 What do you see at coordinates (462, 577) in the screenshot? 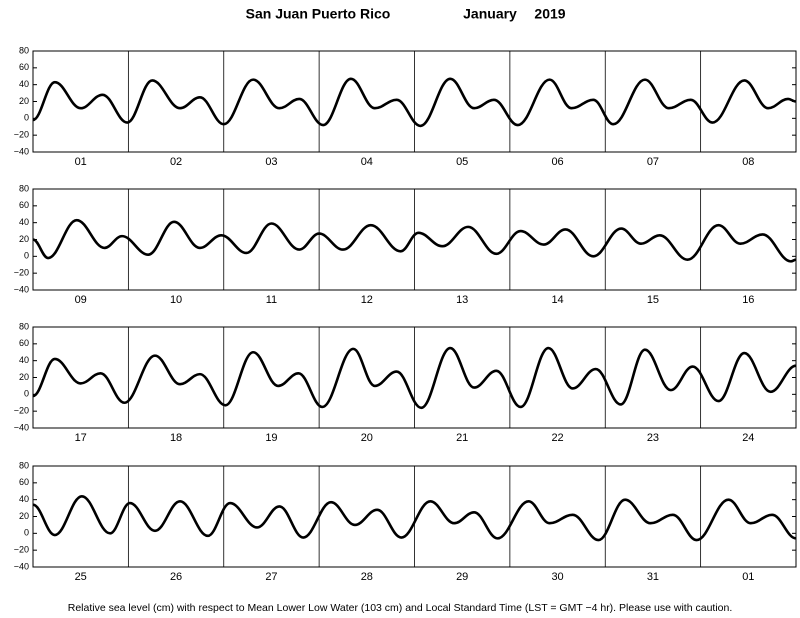
I see `day-label: 29` at bounding box center [462, 577].